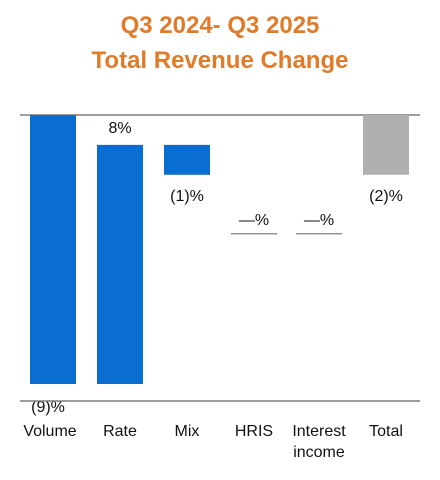  I want to click on category-label: HRIS, so click(254, 431).